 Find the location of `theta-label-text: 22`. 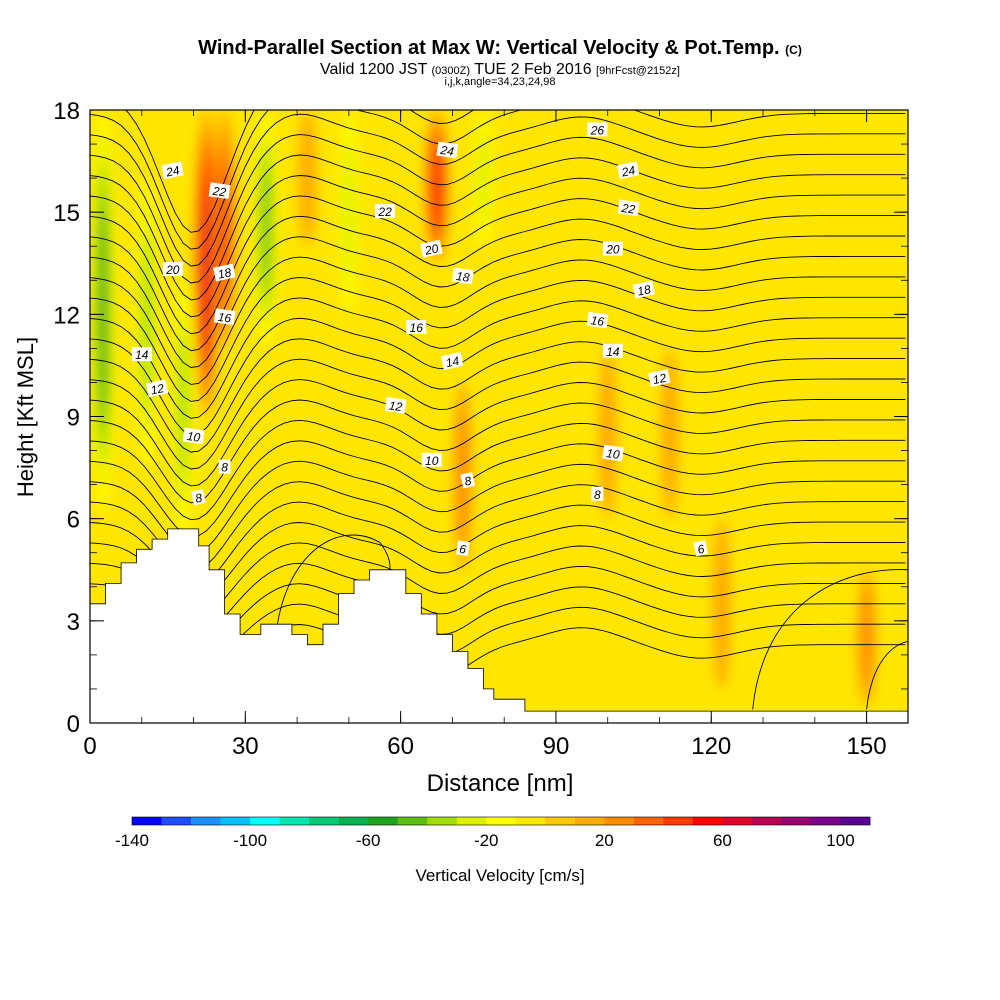

theta-label-text: 22 is located at coordinates (219, 192).